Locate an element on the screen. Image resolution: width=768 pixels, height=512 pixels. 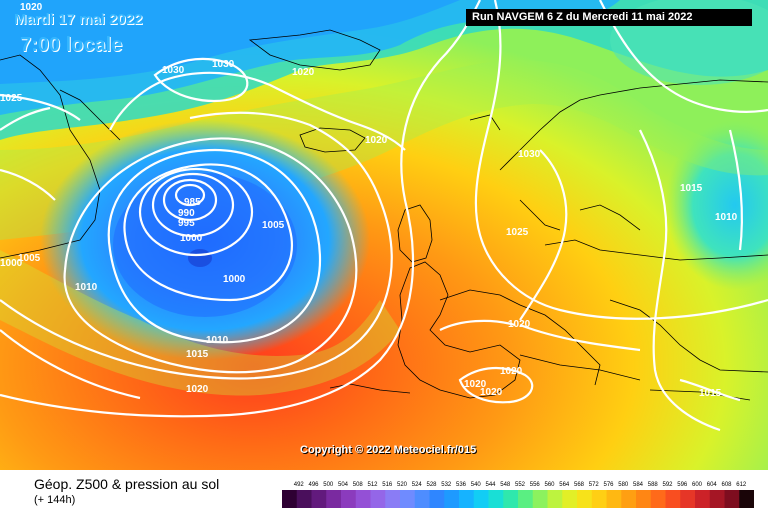
legend-tick: 592 is located at coordinates (668, 485).